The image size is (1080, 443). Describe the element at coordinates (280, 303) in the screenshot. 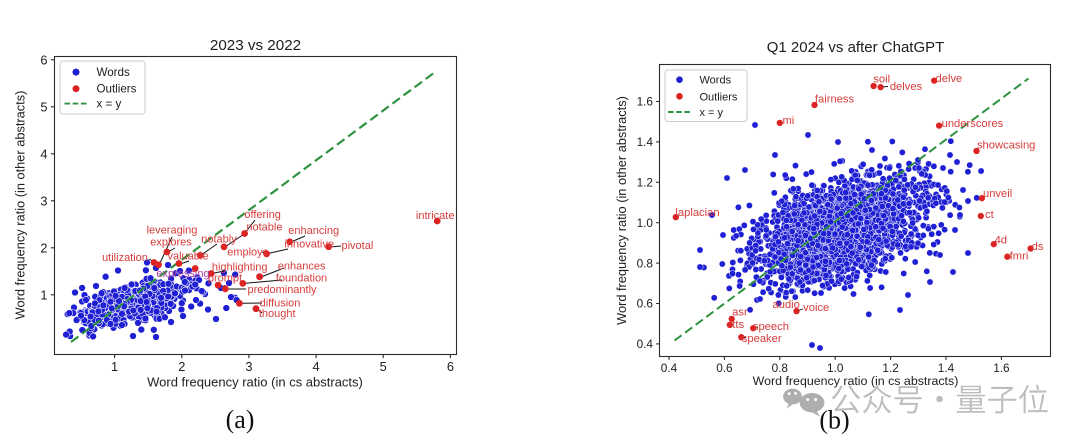

I see `svg-text: diffusion` at that location.